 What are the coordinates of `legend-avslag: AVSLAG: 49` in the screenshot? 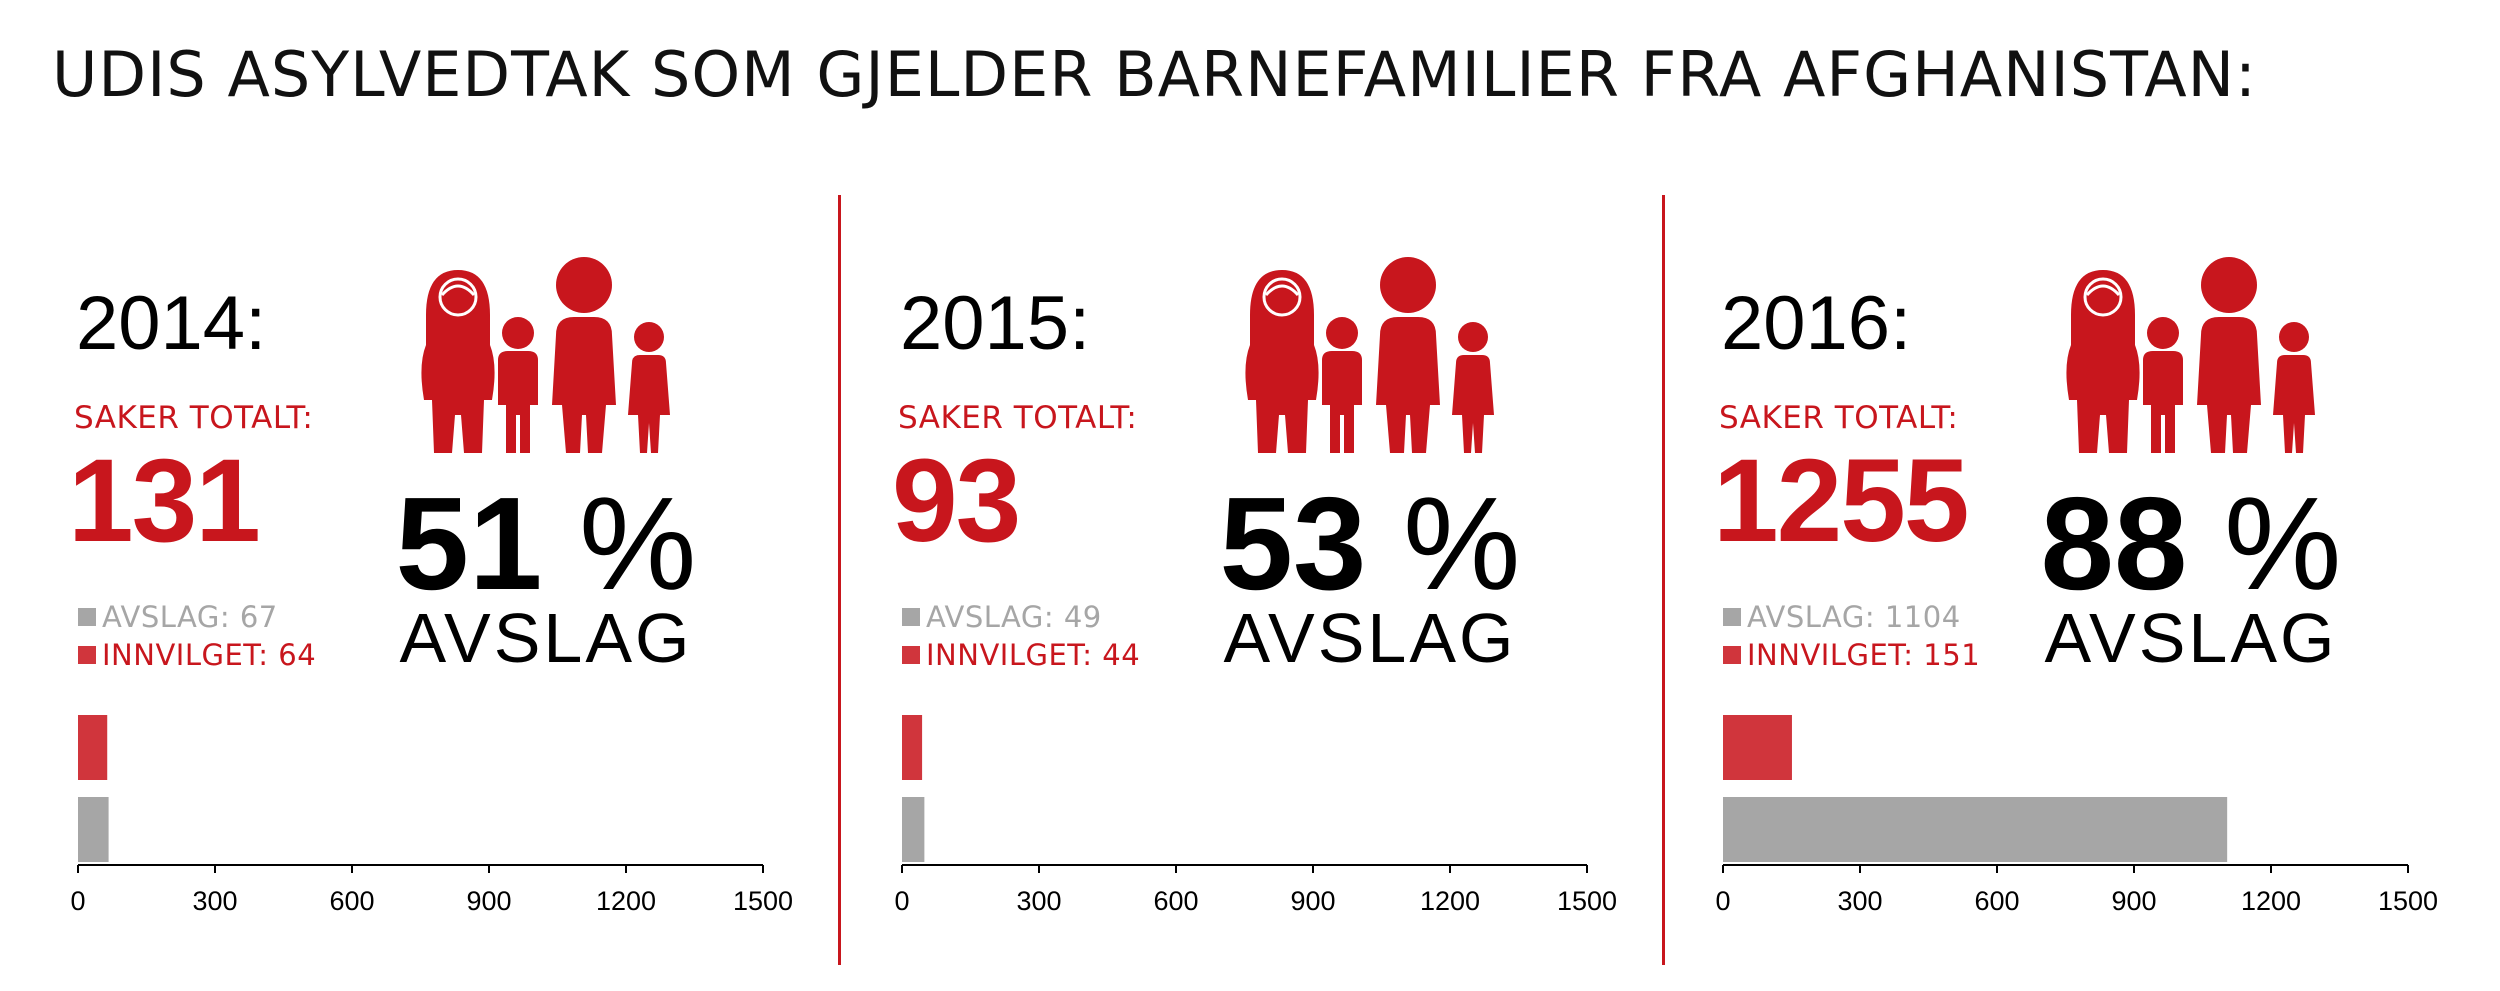 It's located at (1002, 617).